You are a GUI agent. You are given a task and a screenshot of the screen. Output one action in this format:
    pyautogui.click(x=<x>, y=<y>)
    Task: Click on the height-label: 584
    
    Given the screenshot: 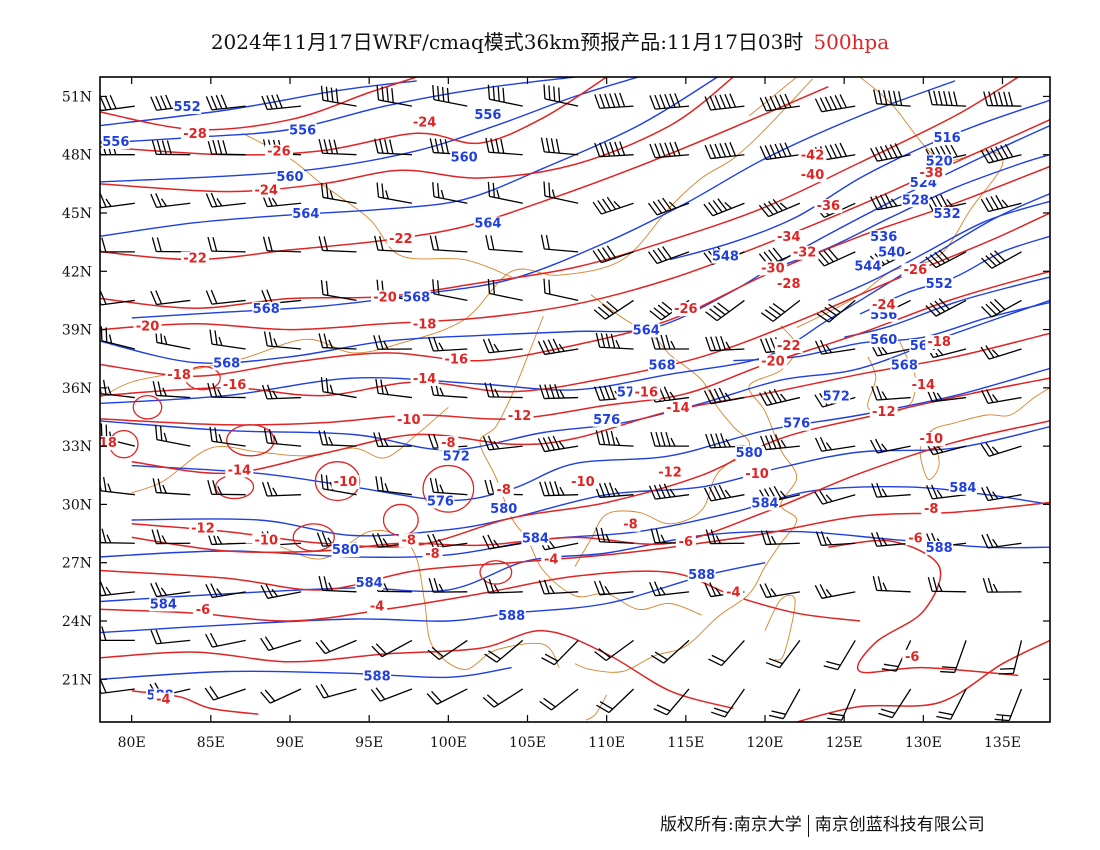 What is the action you would take?
    pyautogui.click(x=962, y=488)
    